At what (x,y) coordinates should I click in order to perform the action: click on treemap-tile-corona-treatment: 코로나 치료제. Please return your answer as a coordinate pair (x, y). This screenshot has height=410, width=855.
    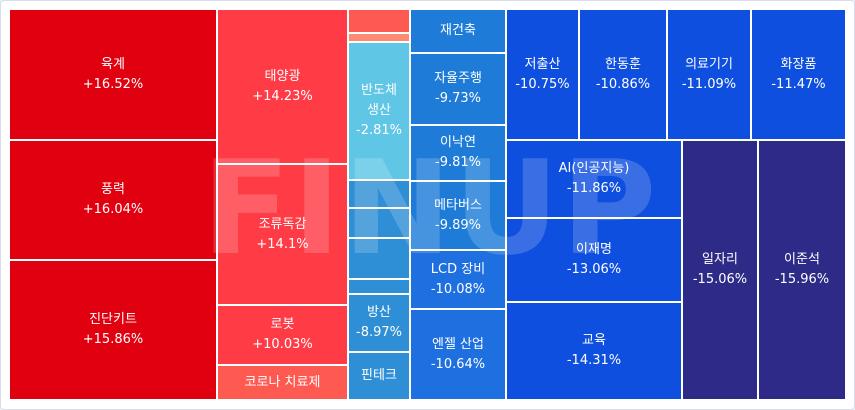
    Looking at the image, I should click on (282, 382).